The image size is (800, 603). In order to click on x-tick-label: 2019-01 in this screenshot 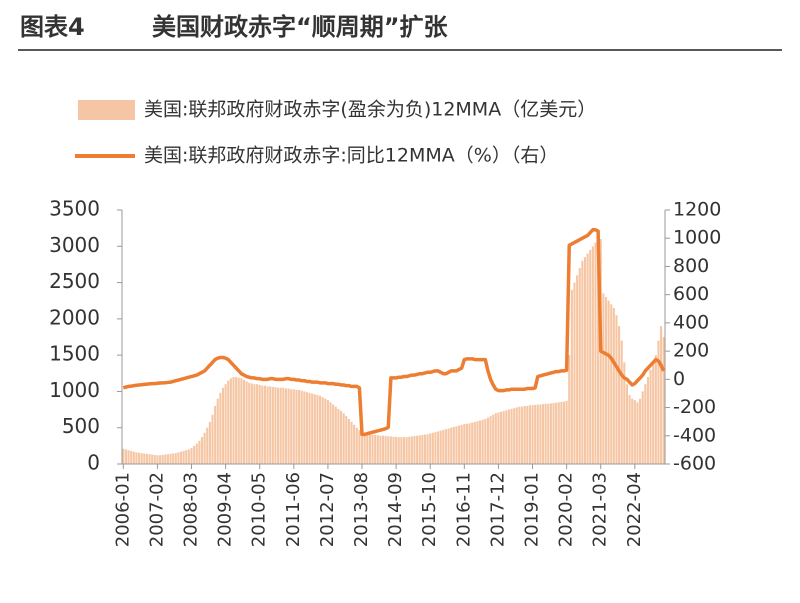, I will do `click(532, 509)`.